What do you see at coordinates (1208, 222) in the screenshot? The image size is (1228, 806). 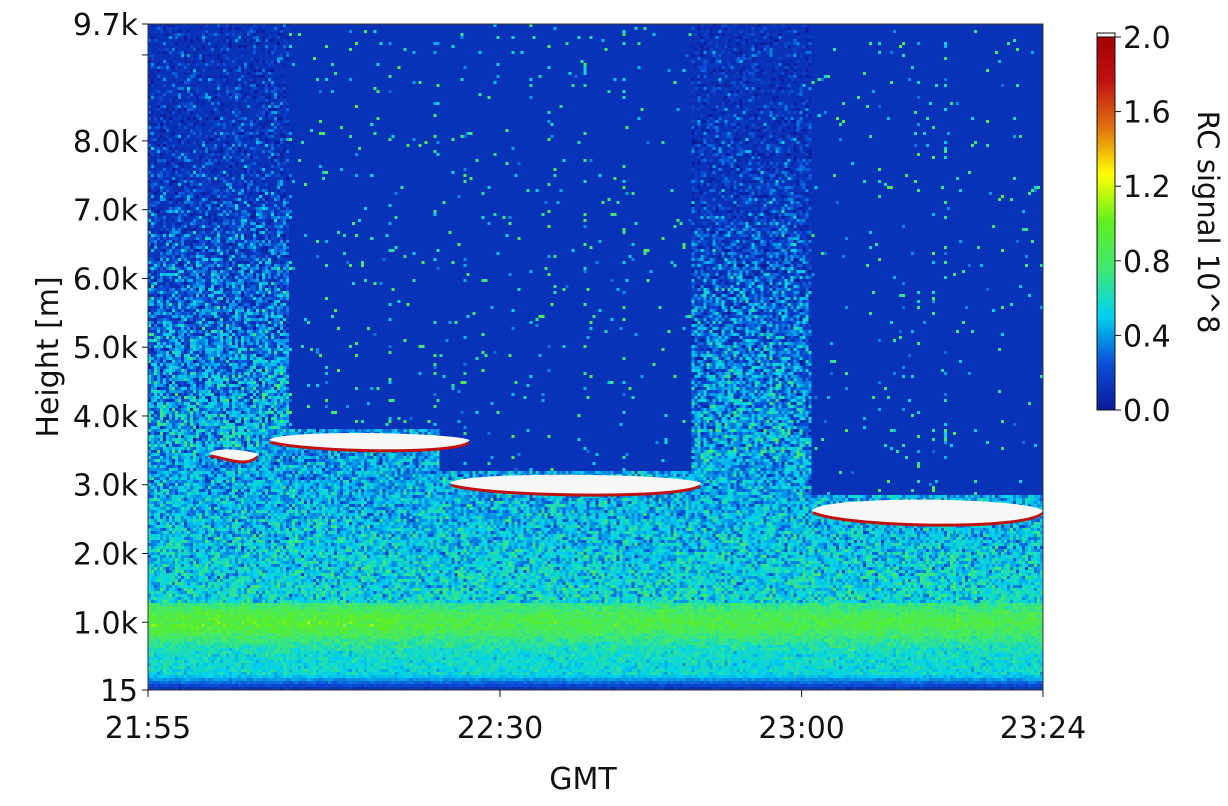 I see `colorbar-label: RC signal 10^8` at bounding box center [1208, 222].